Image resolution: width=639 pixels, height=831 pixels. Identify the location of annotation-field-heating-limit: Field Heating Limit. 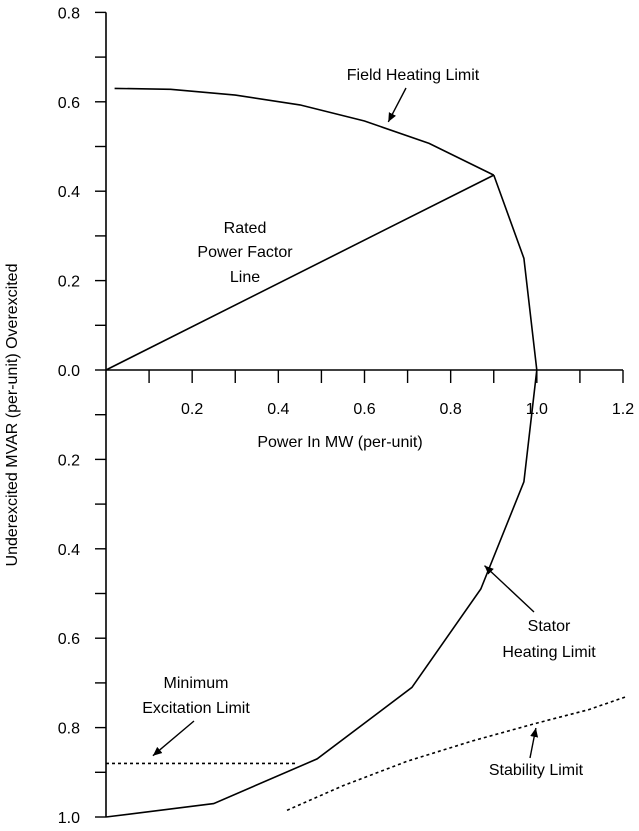
(413, 75).